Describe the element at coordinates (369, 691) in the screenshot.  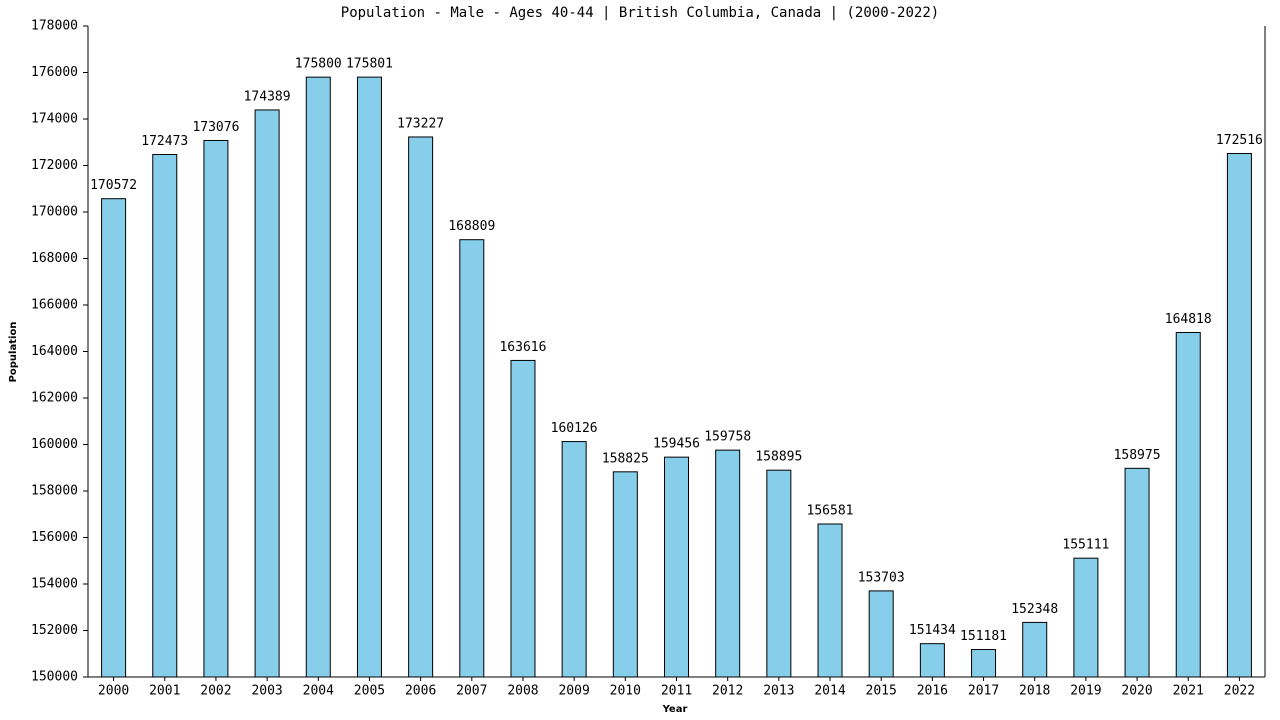
I see `x-tick-label: 2005` at that location.